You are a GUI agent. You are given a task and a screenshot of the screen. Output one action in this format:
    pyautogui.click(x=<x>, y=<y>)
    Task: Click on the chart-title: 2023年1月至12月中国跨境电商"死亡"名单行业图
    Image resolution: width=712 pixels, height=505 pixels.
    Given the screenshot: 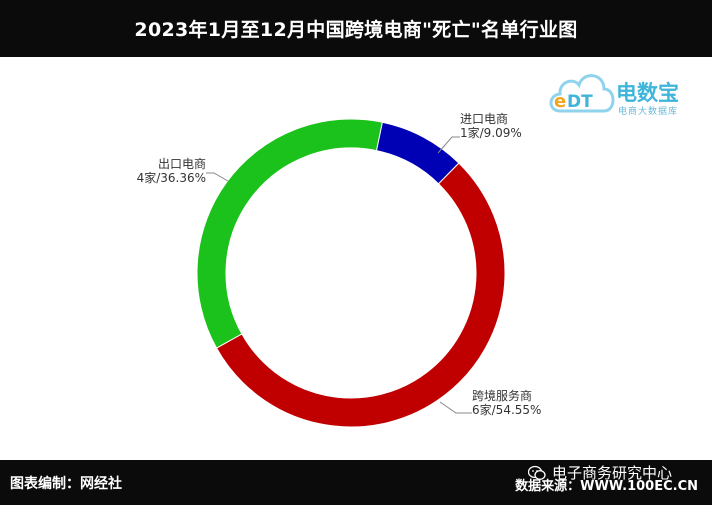 What is the action you would take?
    pyautogui.click(x=356, y=30)
    